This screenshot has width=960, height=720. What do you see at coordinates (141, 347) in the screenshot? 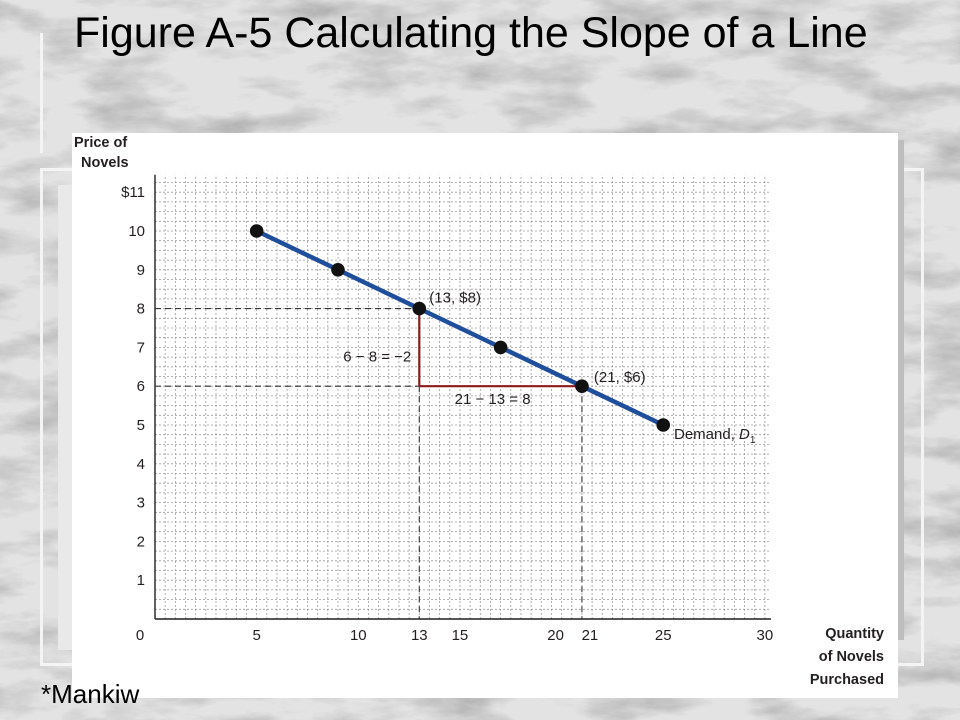
I see `y-tick-label: 7` at bounding box center [141, 347].